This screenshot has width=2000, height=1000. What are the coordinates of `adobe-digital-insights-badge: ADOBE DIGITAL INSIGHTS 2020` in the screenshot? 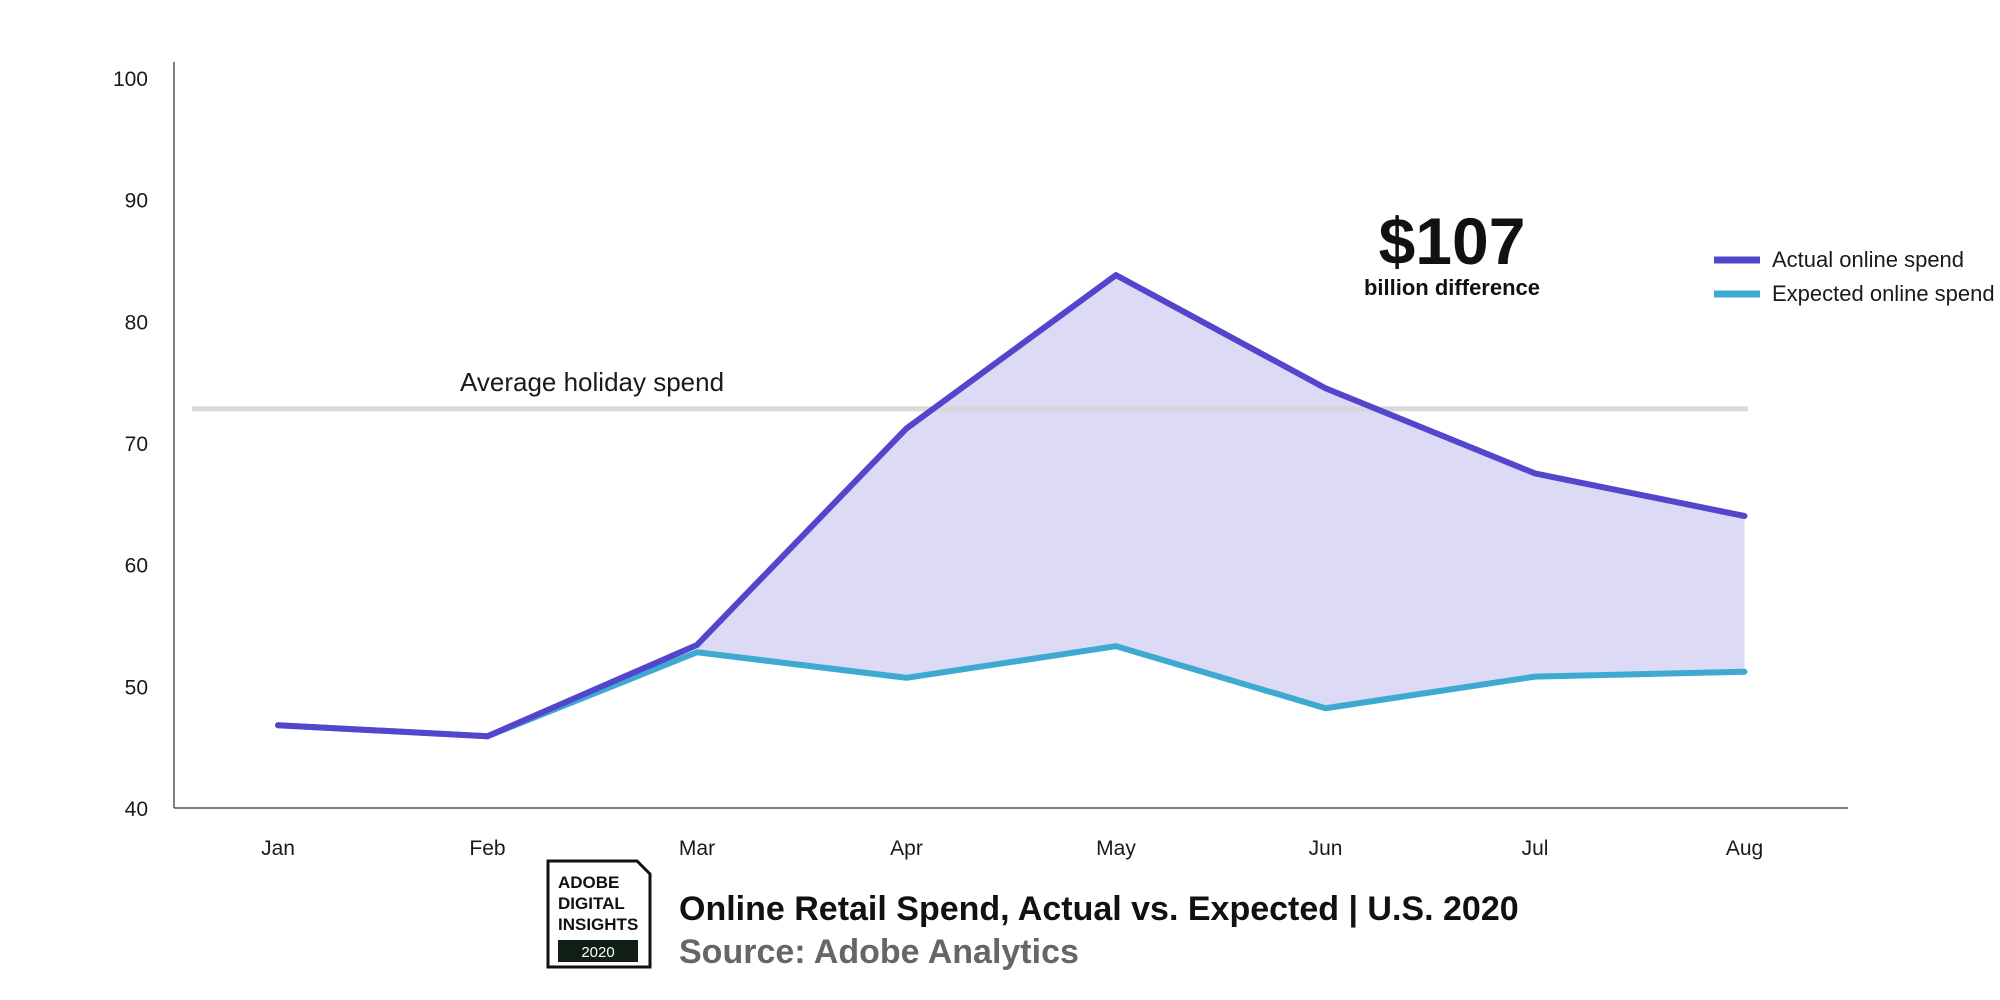 It's located at (599, 914).